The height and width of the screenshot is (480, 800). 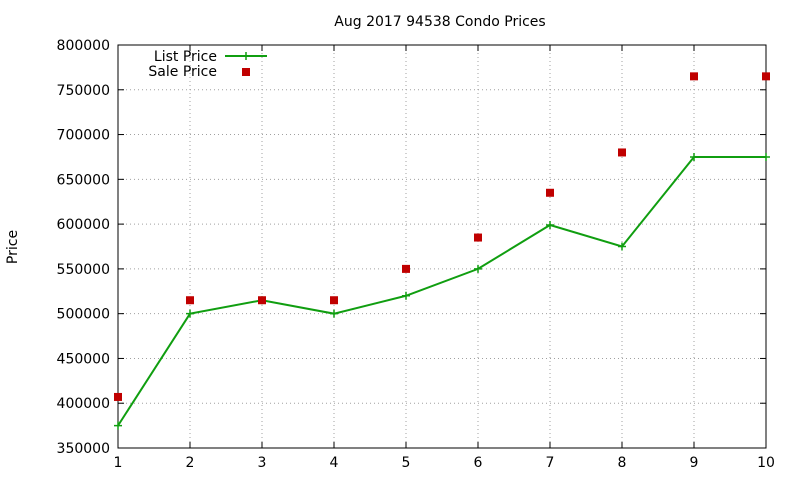 What do you see at coordinates (83, 225) in the screenshot?
I see `y-tick-label: 600000` at bounding box center [83, 225].